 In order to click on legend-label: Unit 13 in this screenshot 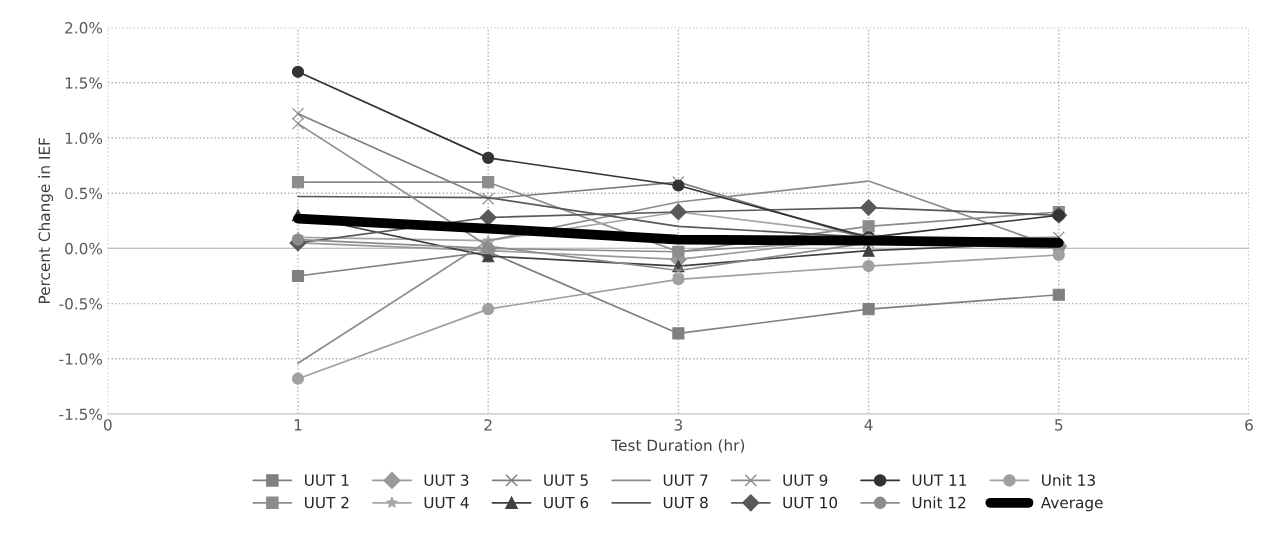, I will do `click(1068, 480)`.